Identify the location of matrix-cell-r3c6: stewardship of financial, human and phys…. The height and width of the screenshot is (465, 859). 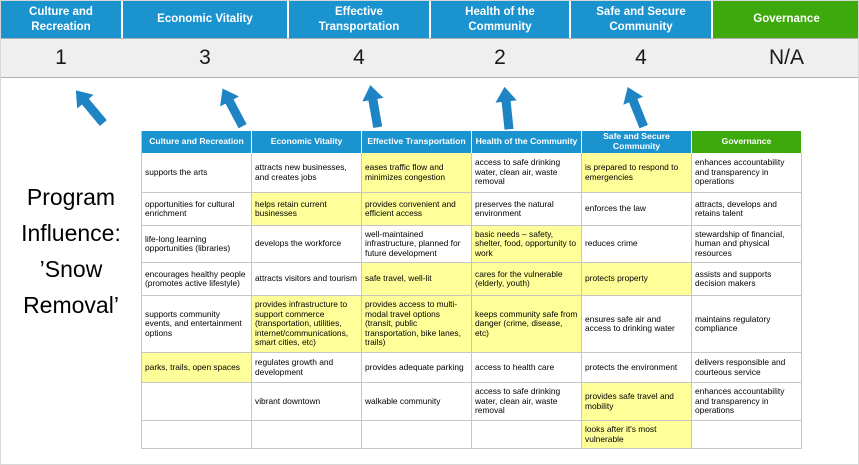
(747, 244).